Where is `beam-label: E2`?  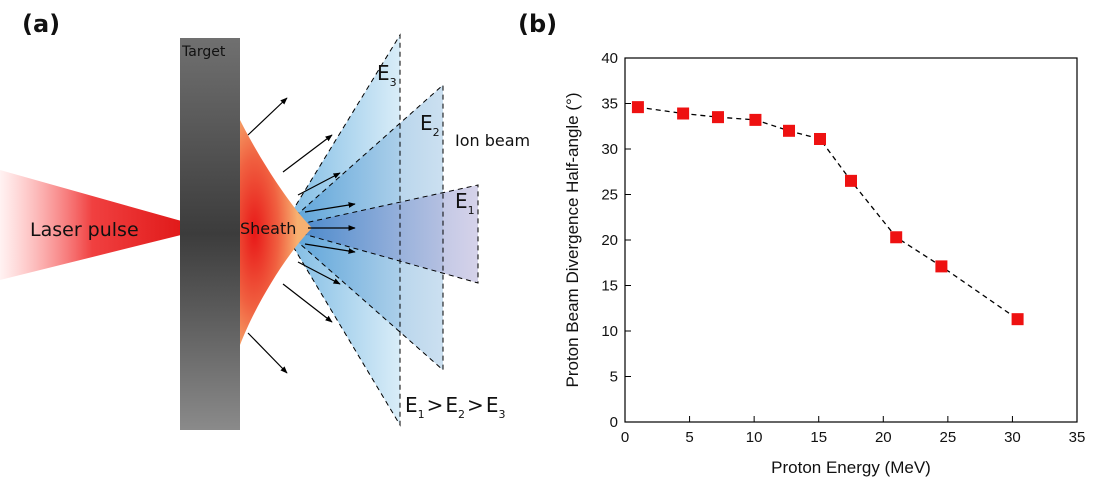
beam-label: E2 is located at coordinates (430, 125).